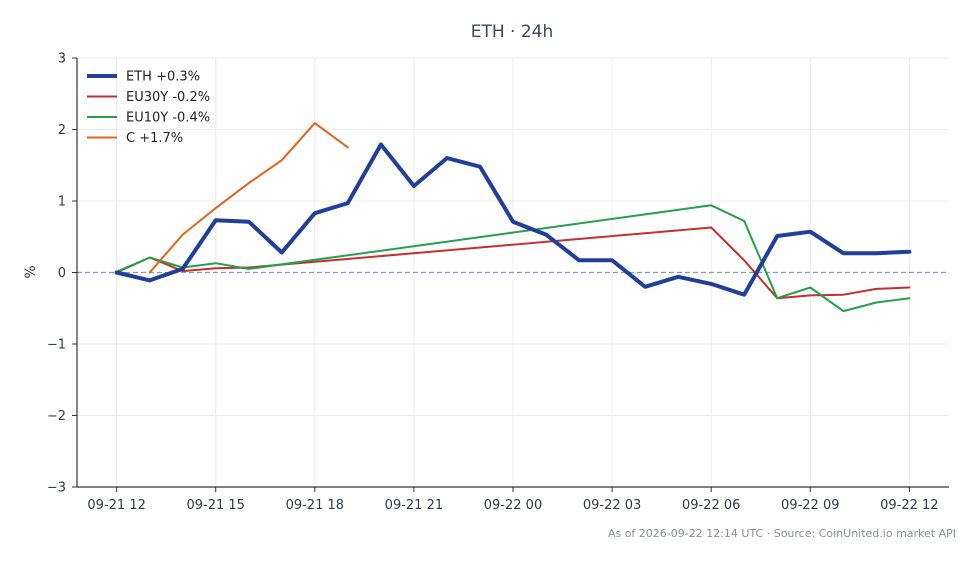 The image size is (980, 568). Describe the element at coordinates (163, 77) in the screenshot. I see `legend-label: ETH +0.3%` at that location.